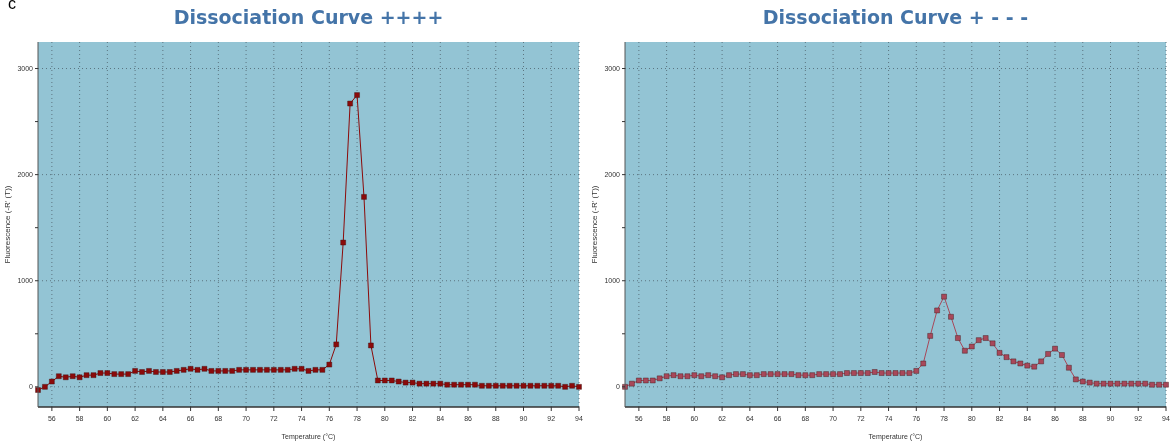 The height and width of the screenshot is (445, 1174). What do you see at coordinates (12, 6) in the screenshot?
I see `text: c` at bounding box center [12, 6].